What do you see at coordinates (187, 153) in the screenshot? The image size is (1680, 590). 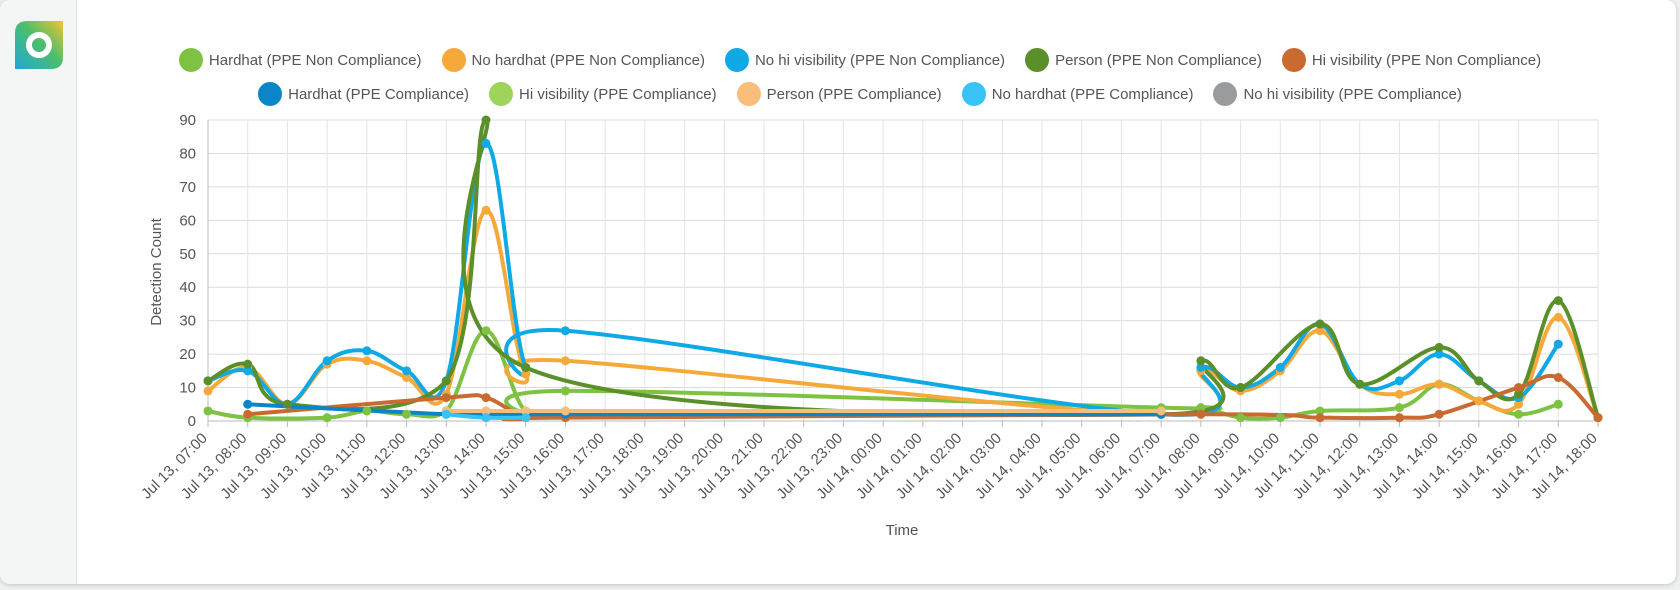 I see `y-tick-label: 80` at bounding box center [187, 153].